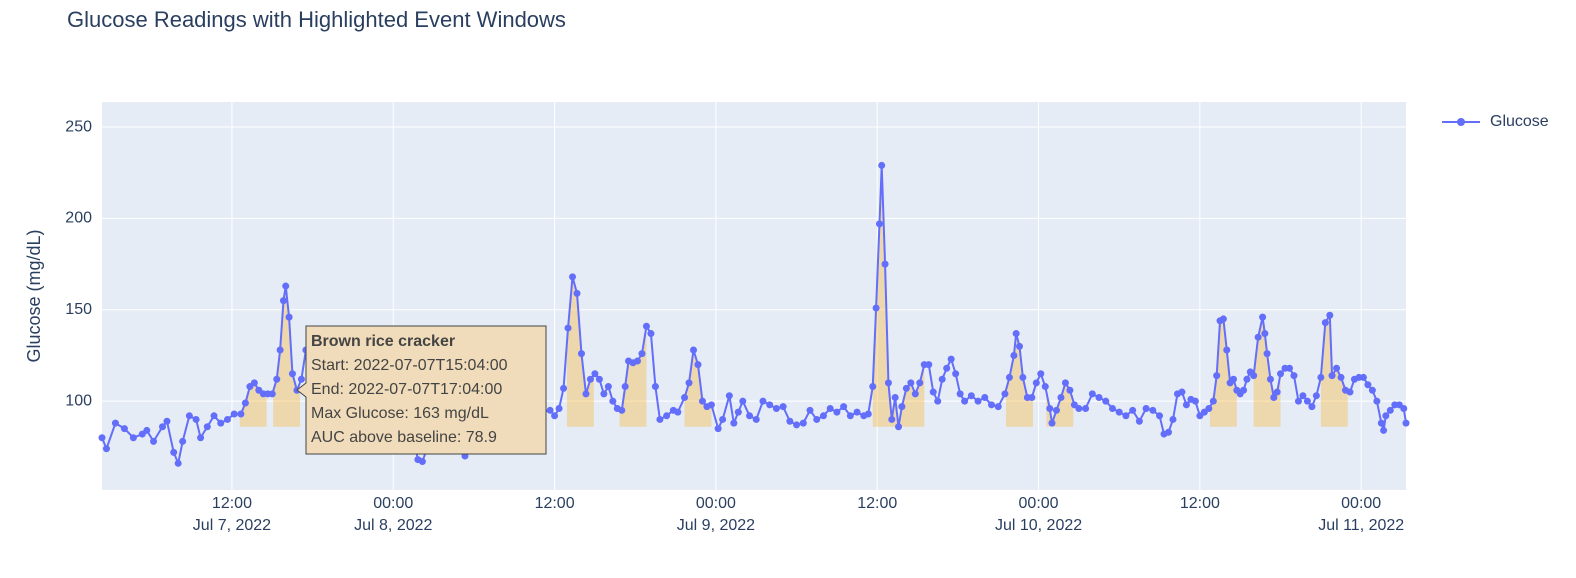  Describe the element at coordinates (409, 365) in the screenshot. I see `hover-line: Start: 2022-07-07T15:04:00` at that location.